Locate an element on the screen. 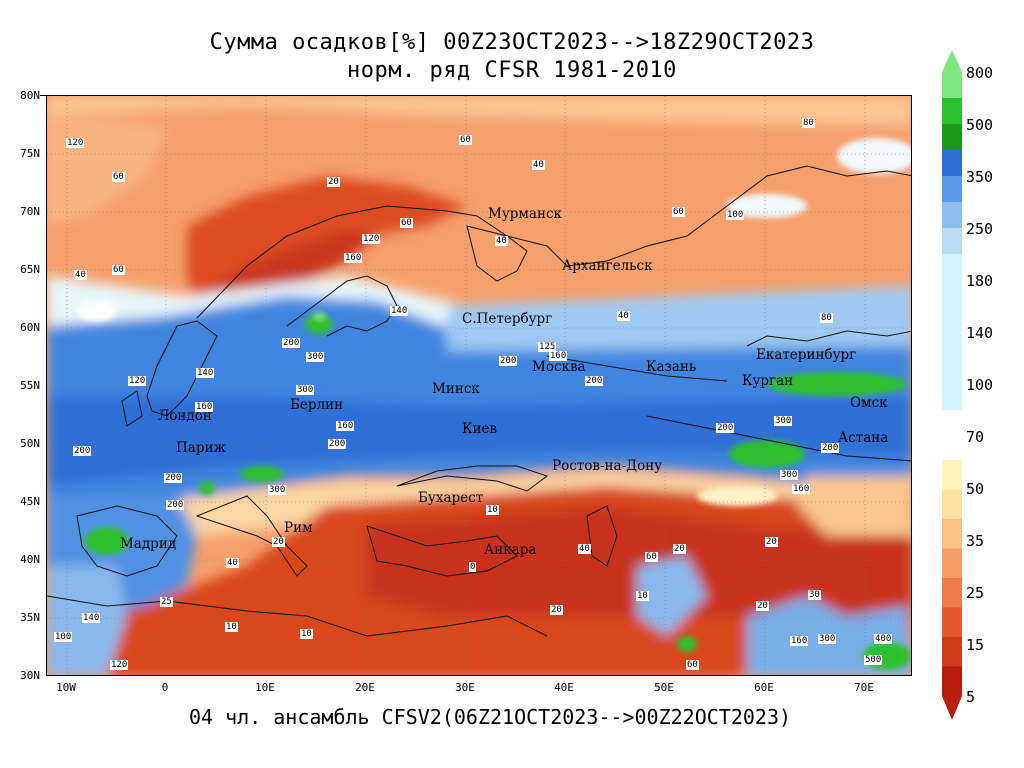  contour-label: 160 is located at coordinates (799, 641).